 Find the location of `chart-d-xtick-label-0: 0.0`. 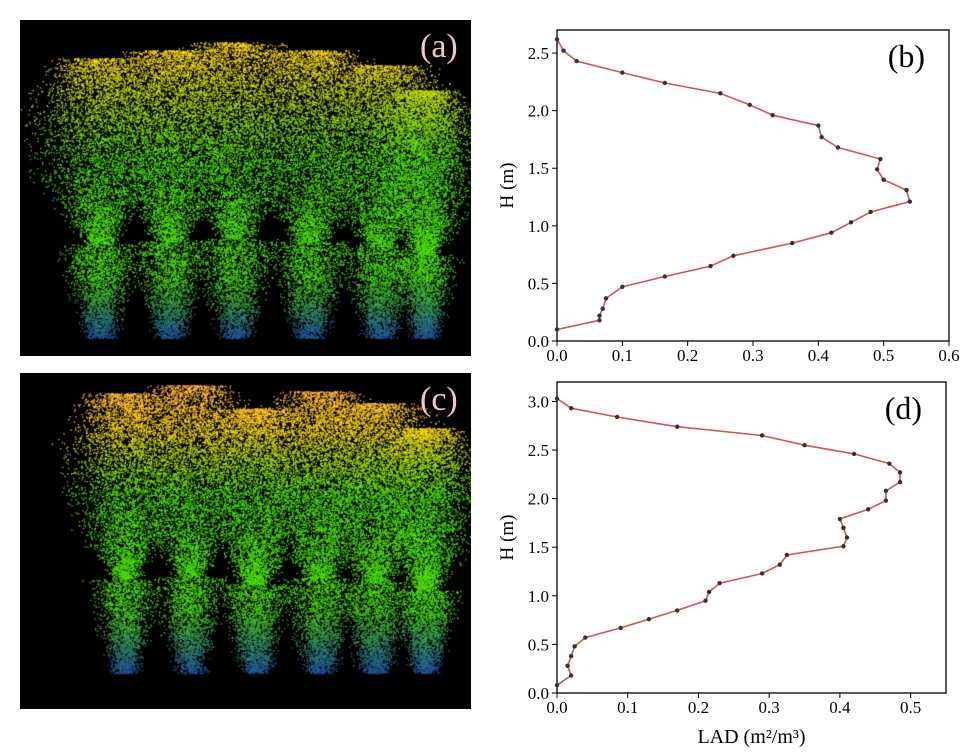

chart-d-xtick-label-0: 0.0 is located at coordinates (556, 707).